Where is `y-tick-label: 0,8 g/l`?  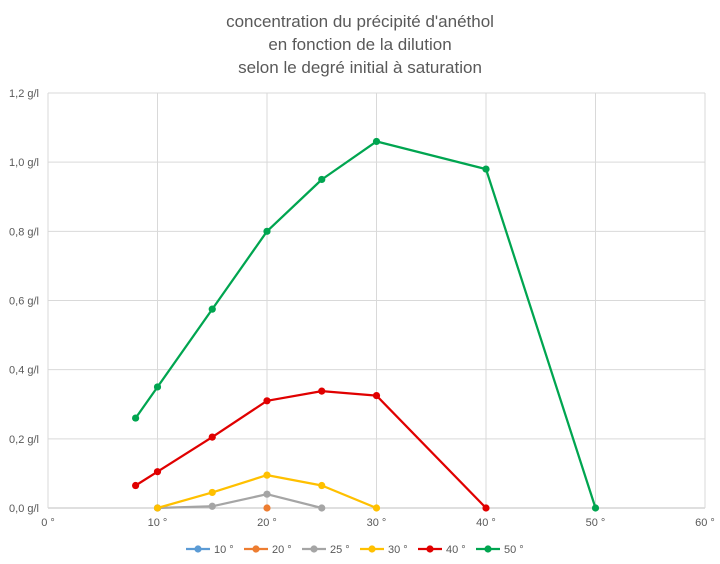 y-tick-label: 0,8 g/l is located at coordinates (24, 232).